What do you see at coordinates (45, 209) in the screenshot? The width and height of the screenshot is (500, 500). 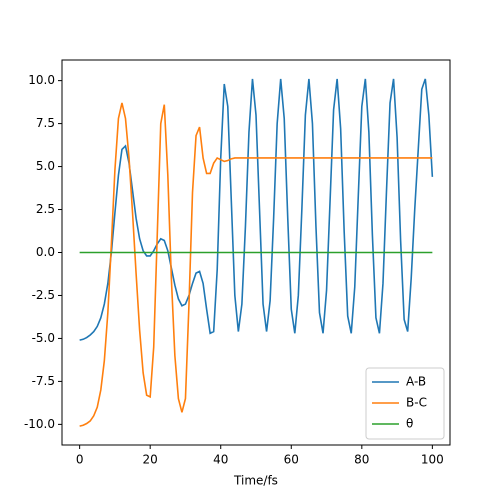 I see `y-tick-label: 2.5` at bounding box center [45, 209].